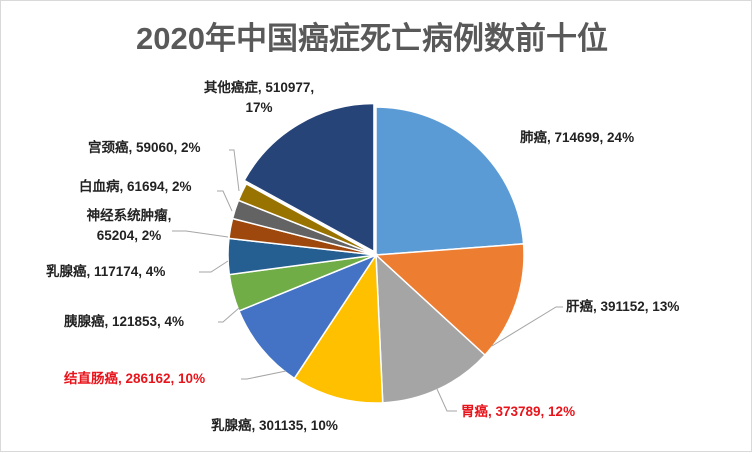  I want to click on data-label-6: 胰腺癌, 121853, 4%, so click(124, 321).